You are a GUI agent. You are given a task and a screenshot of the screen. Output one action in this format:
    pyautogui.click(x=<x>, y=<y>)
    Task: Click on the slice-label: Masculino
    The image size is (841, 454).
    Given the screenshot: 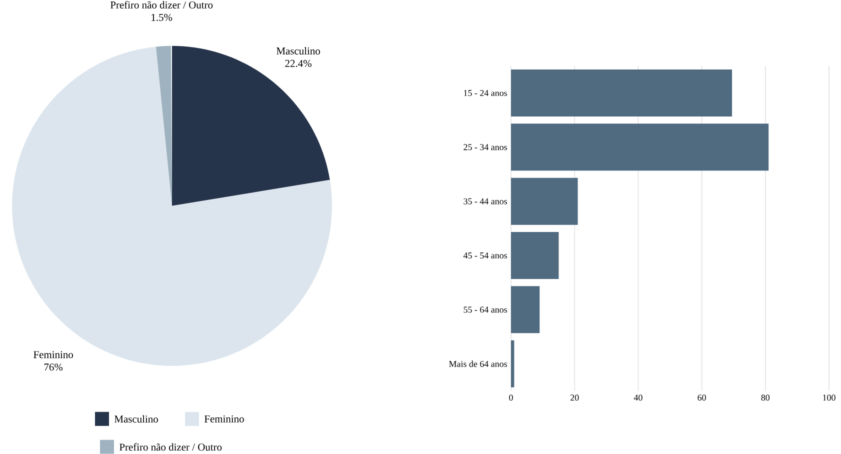 What is the action you would take?
    pyautogui.click(x=298, y=51)
    